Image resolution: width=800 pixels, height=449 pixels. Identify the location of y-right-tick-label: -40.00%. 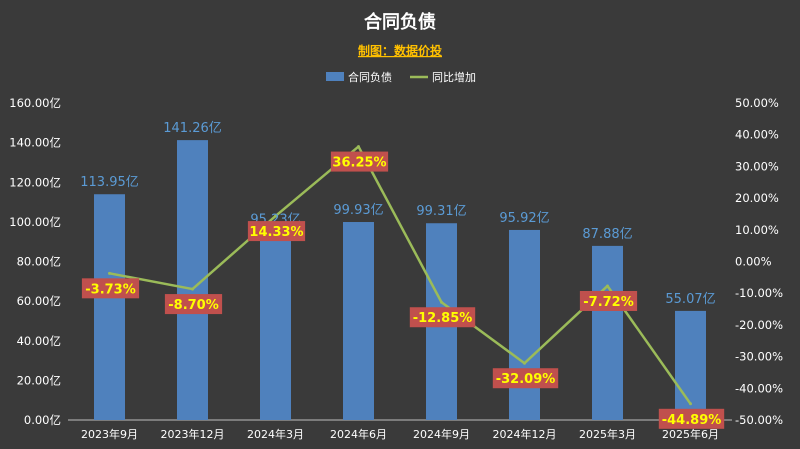
(759, 388).